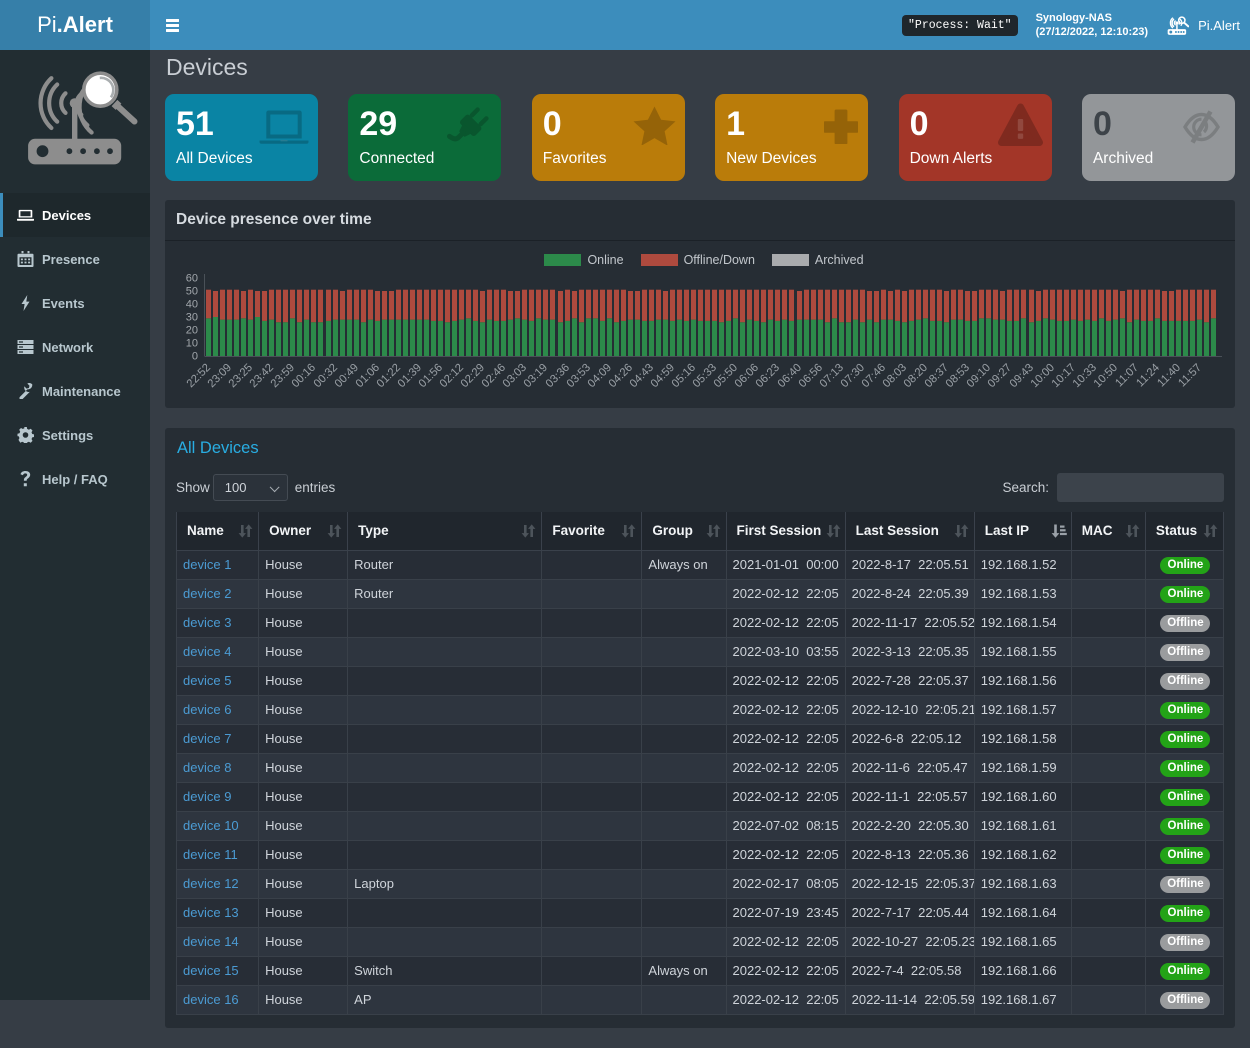 The width and height of the screenshot is (1250, 1048). What do you see at coordinates (192, 331) in the screenshot?
I see `svg-text: 20` at bounding box center [192, 331].